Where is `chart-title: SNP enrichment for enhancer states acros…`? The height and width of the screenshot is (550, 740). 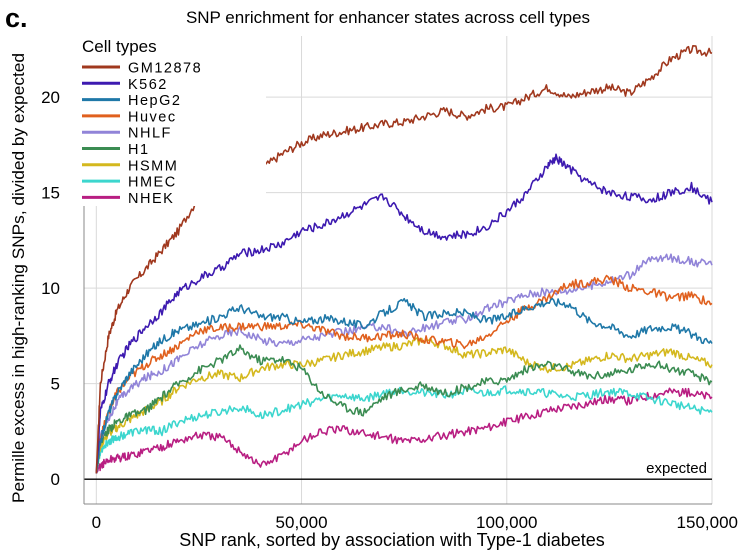 chart-title: SNP enrichment for enhancer states acros… is located at coordinates (388, 17).